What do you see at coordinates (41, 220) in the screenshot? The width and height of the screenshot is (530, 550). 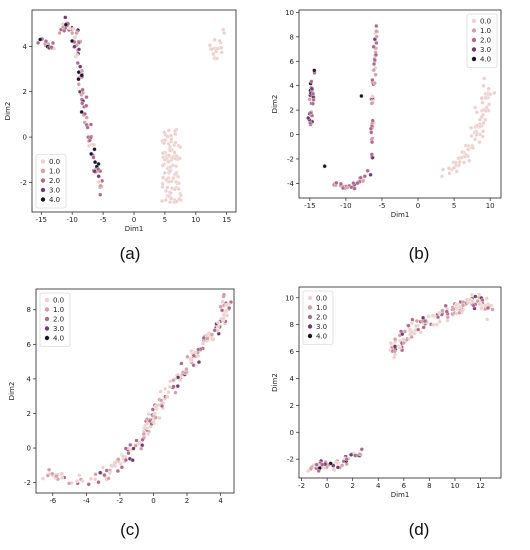 I see `x-tick-label: -15` at bounding box center [41, 220].